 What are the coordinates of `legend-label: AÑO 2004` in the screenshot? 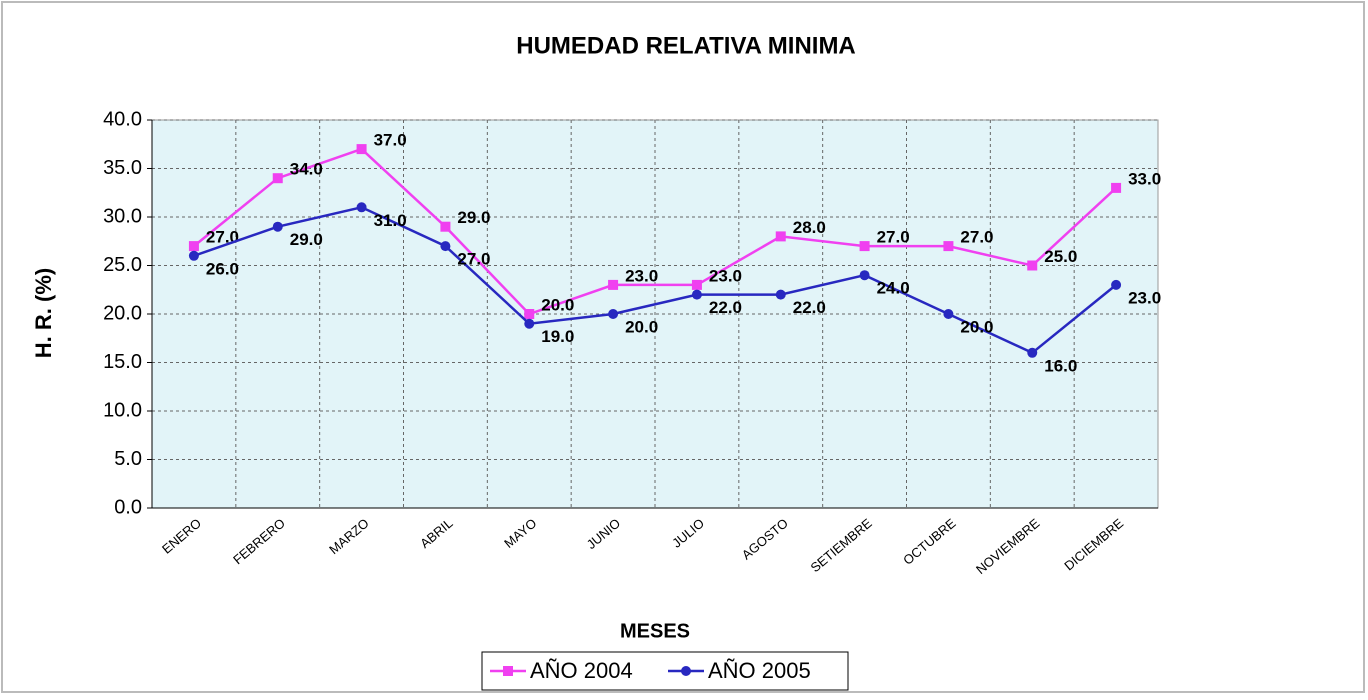 It's located at (581, 670).